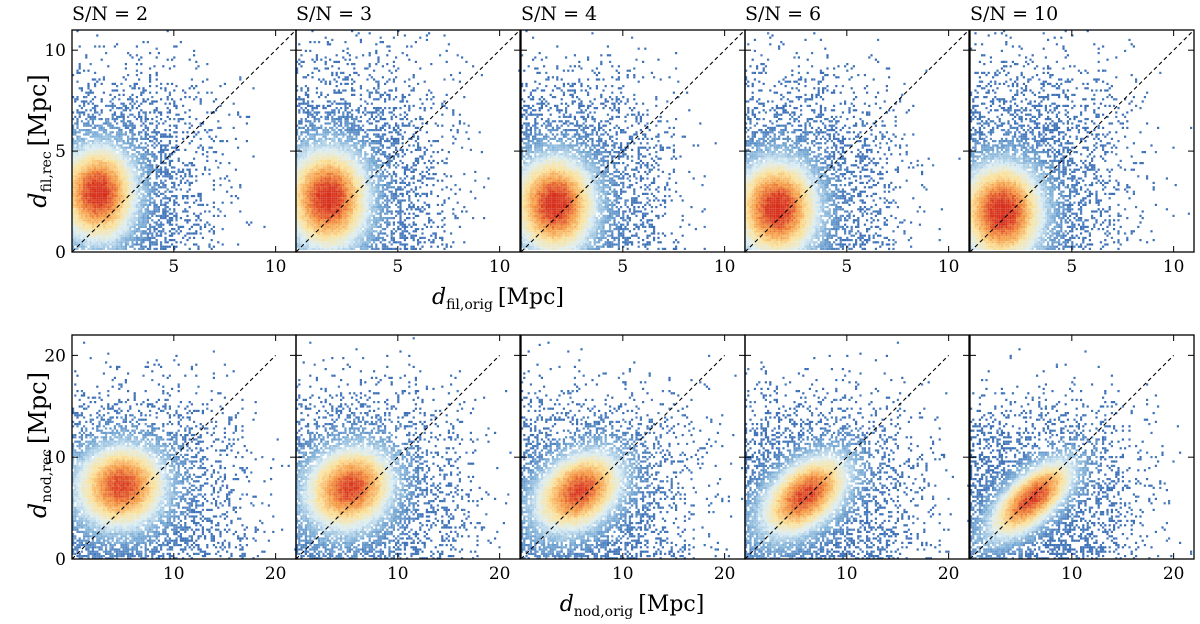 This screenshot has width=1200, height=624. I want to click on y-axis-label-top-sub: fil,rec, so click(47, 171).